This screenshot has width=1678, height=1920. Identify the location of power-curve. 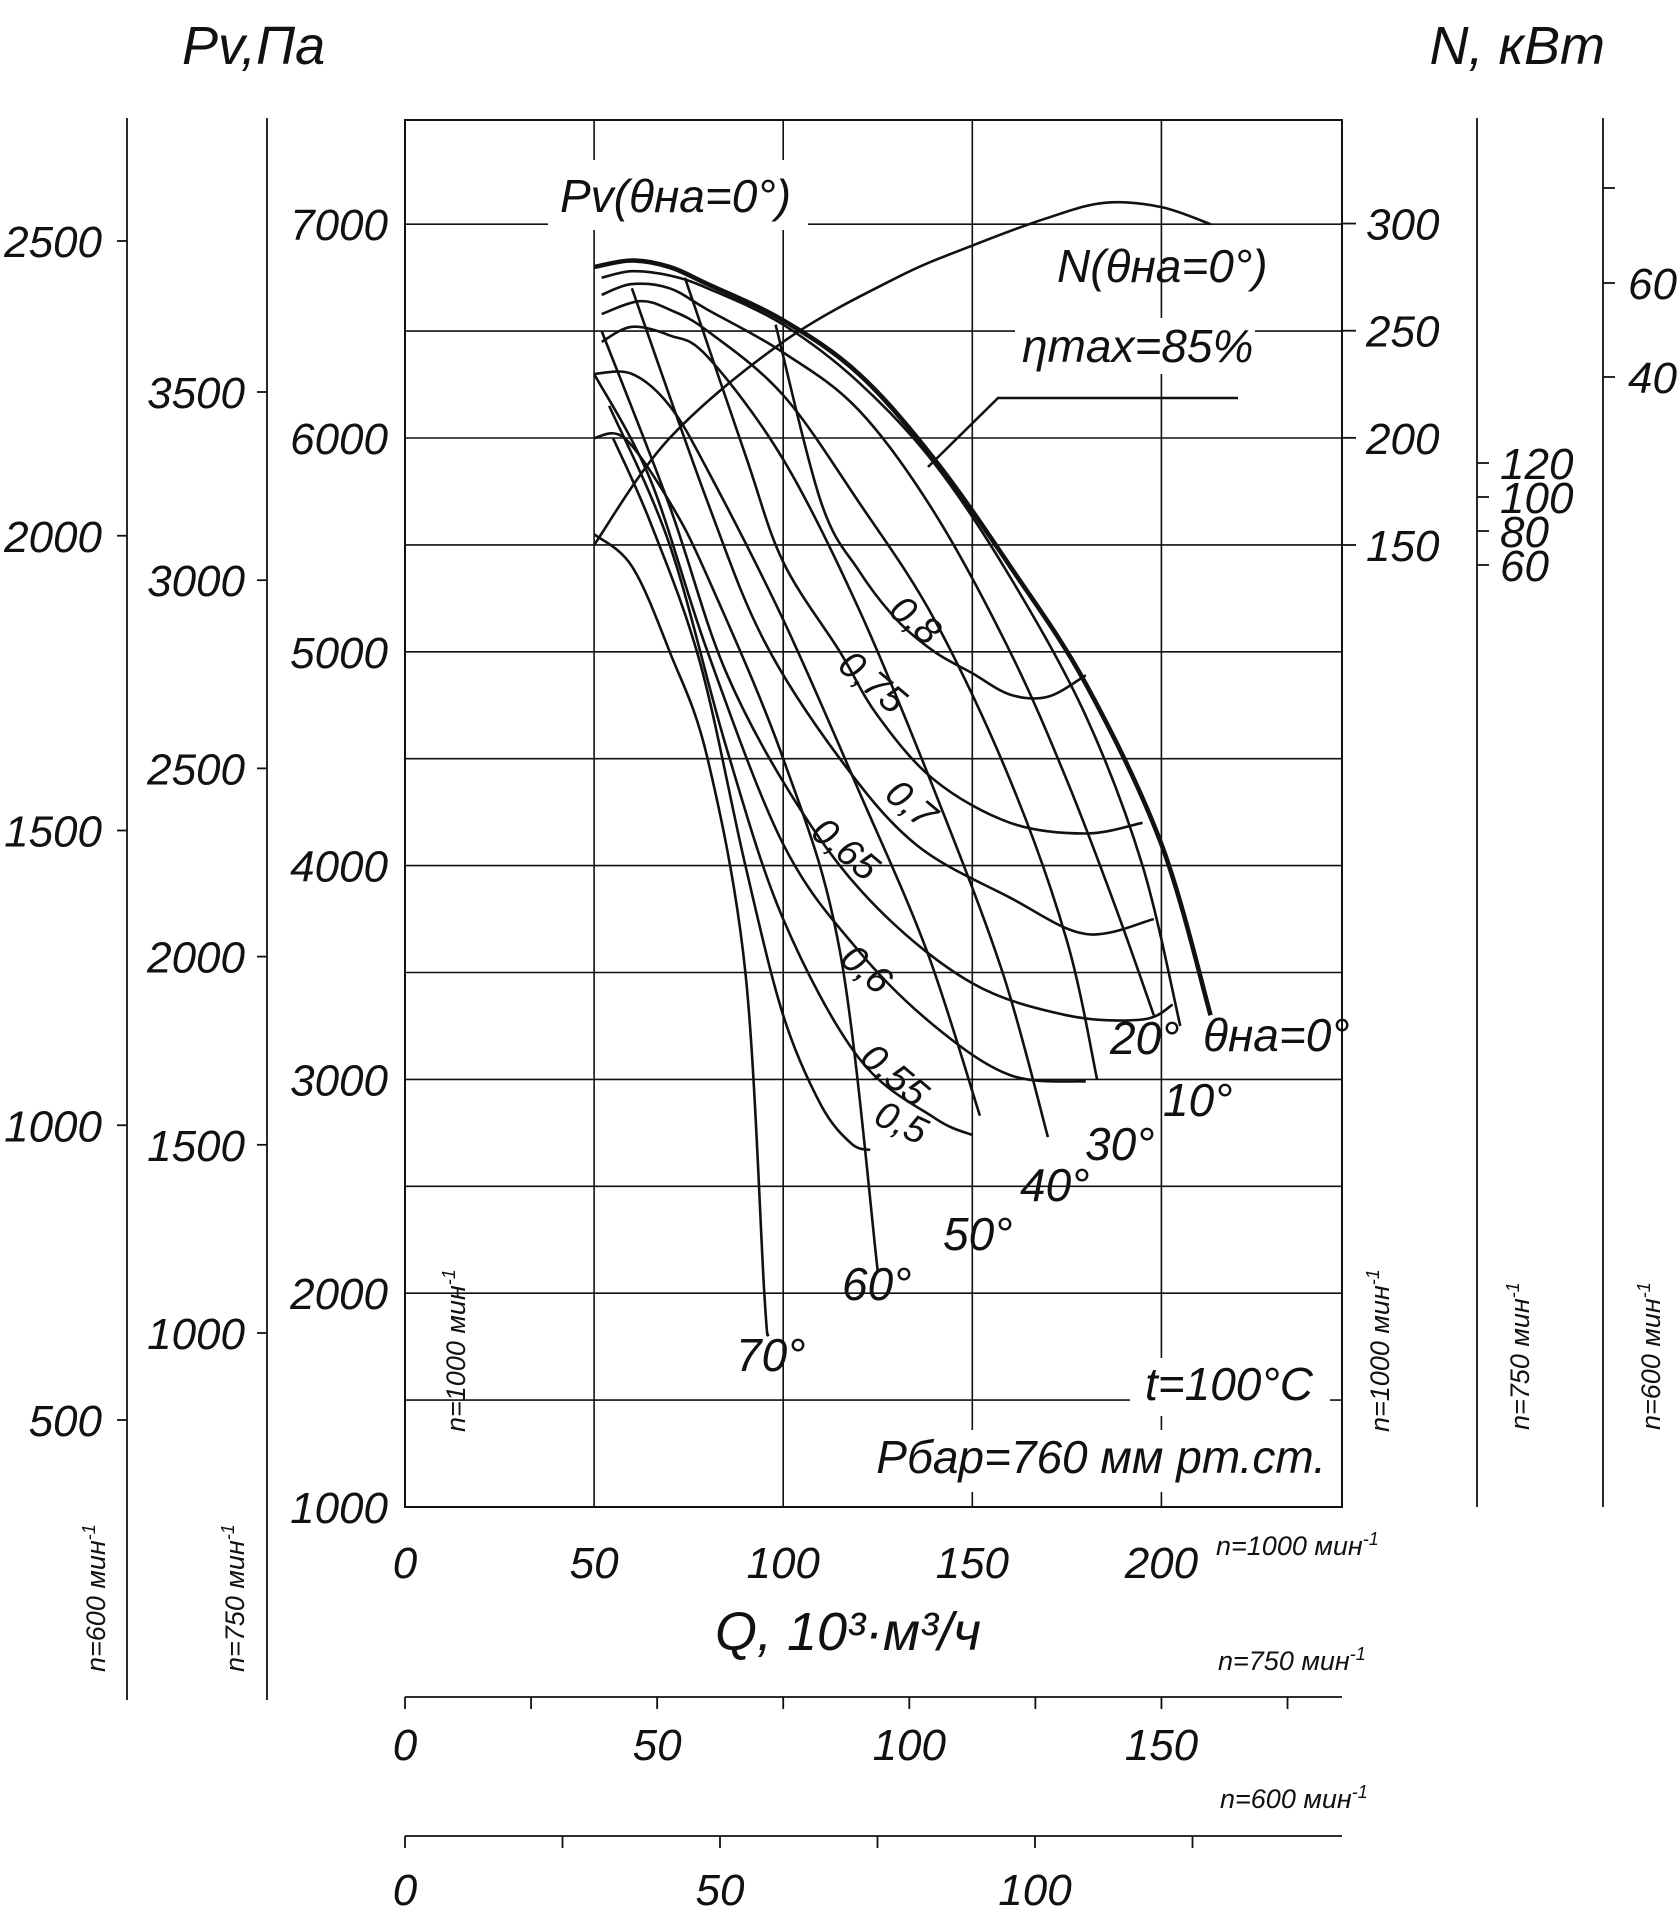
(902, 373).